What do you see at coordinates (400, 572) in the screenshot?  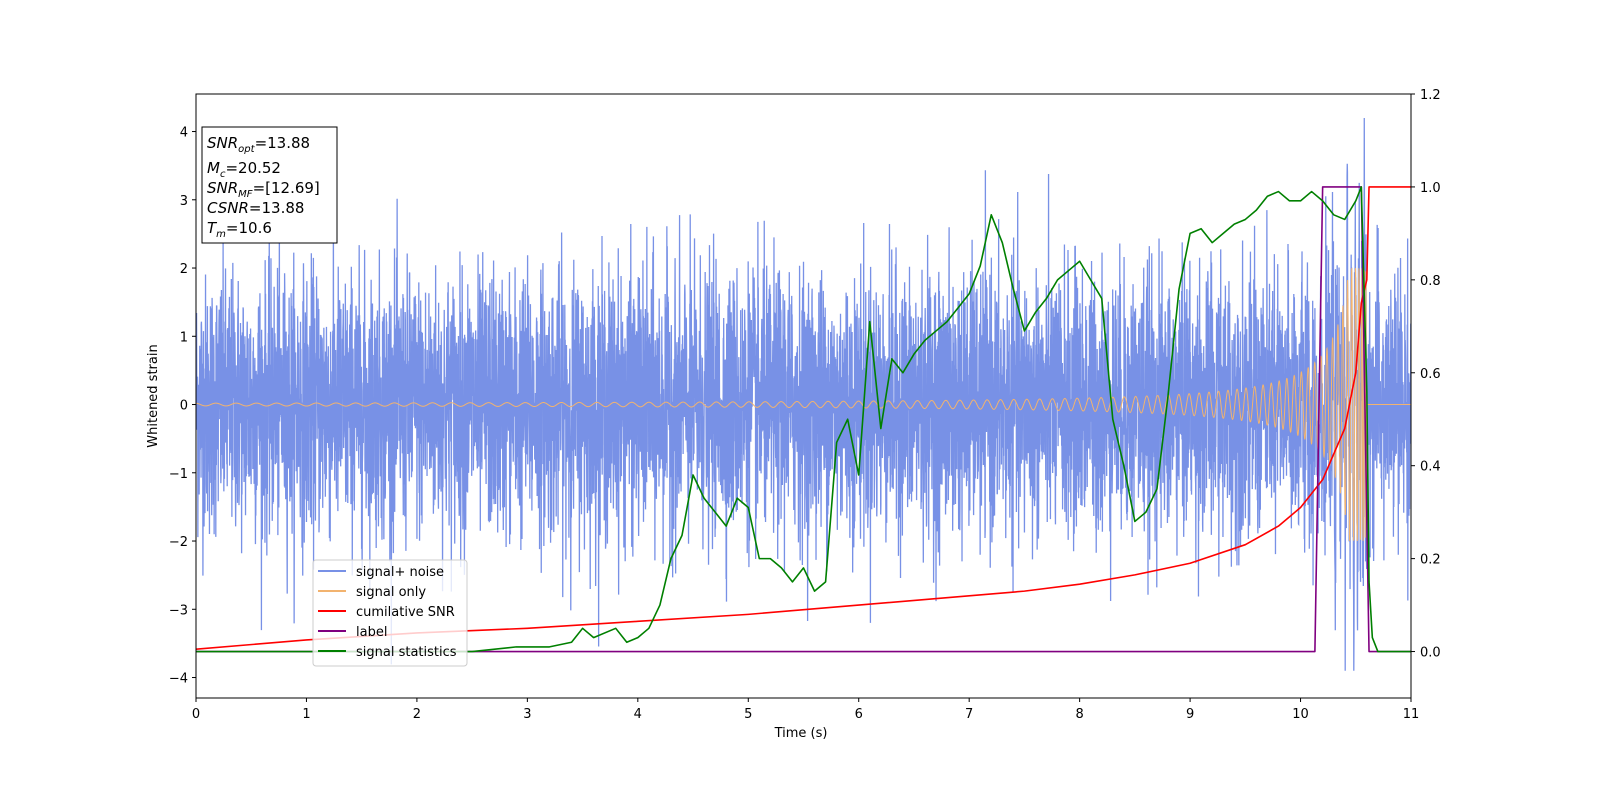 I see `legend-label-signal-noise: signal+ noise` at bounding box center [400, 572].